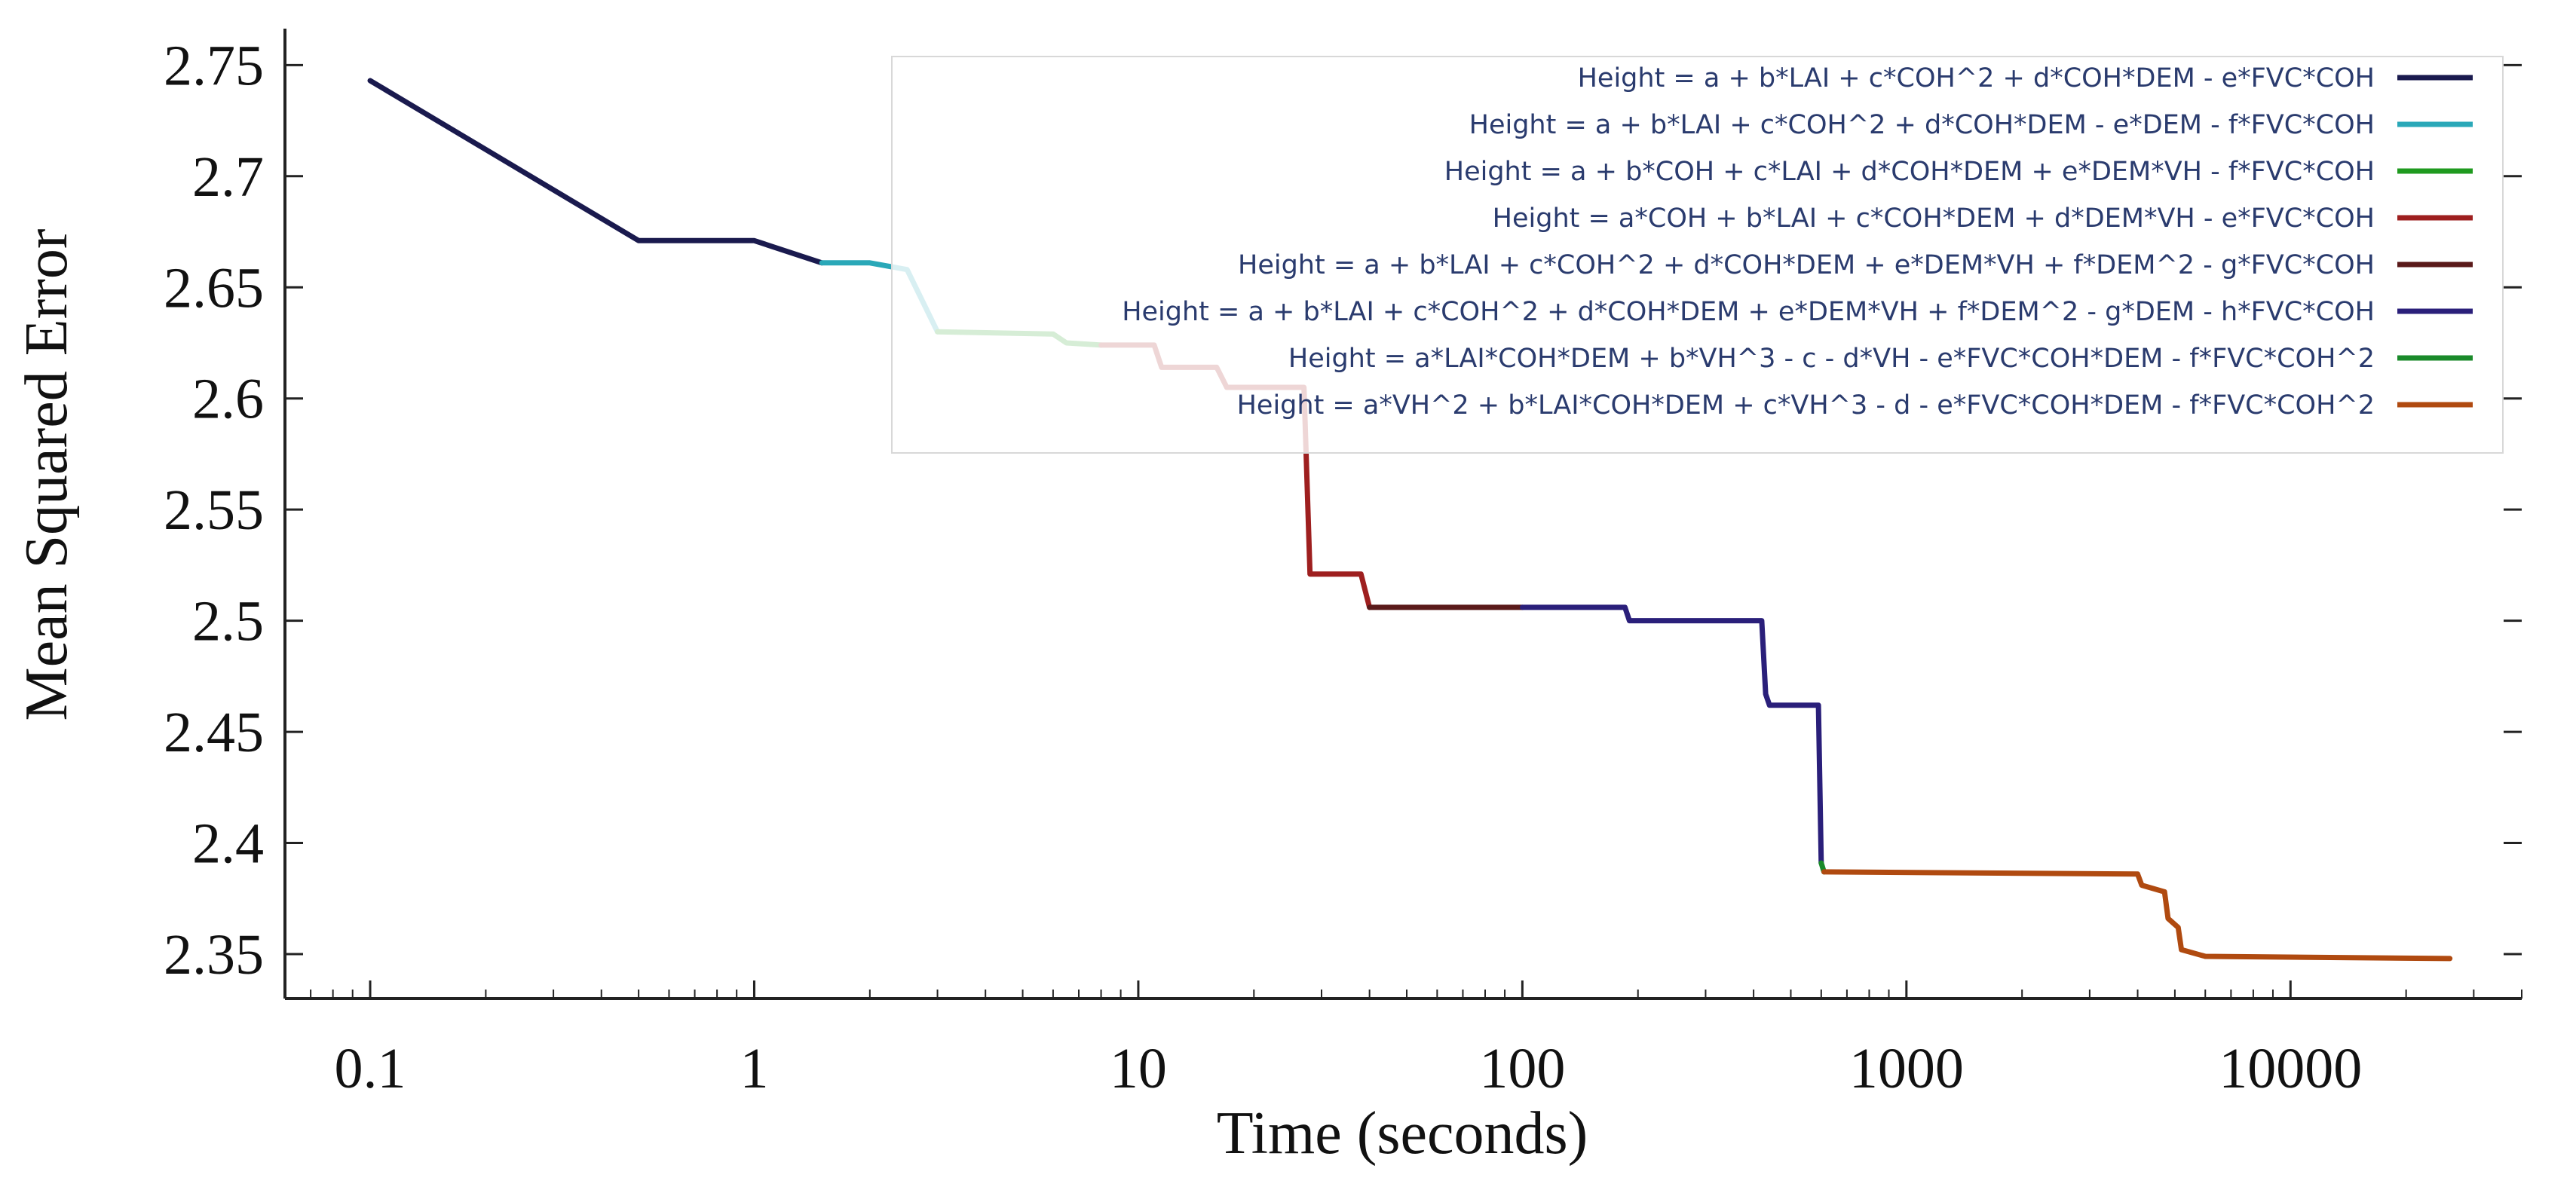  I want to click on y-tick-label: 2.6, so click(228, 400).